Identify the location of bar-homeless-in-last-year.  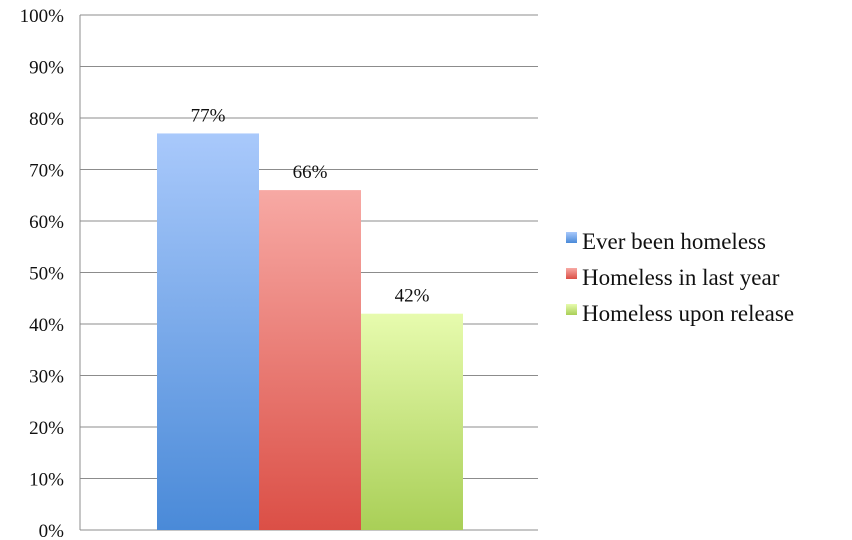
(310, 360).